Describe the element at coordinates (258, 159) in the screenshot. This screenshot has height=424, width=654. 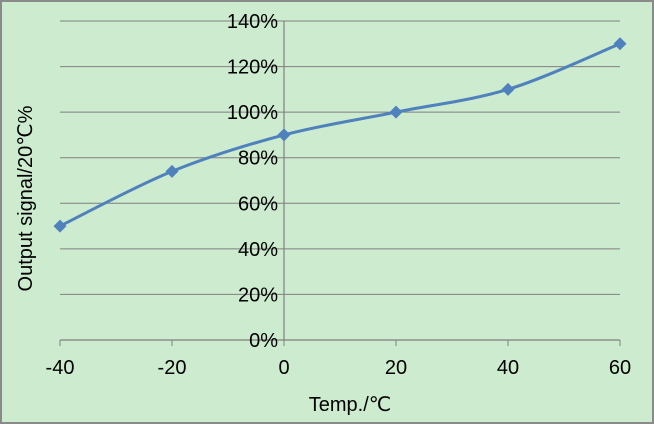
I see `y-tick-label: 80%` at that location.